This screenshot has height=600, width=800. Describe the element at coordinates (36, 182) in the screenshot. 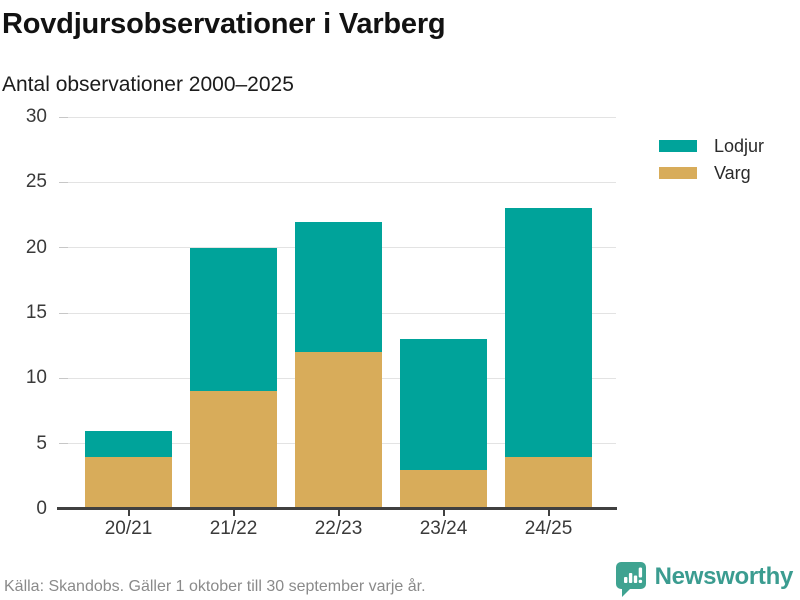

I see `y-axis-label-25: 25` at that location.